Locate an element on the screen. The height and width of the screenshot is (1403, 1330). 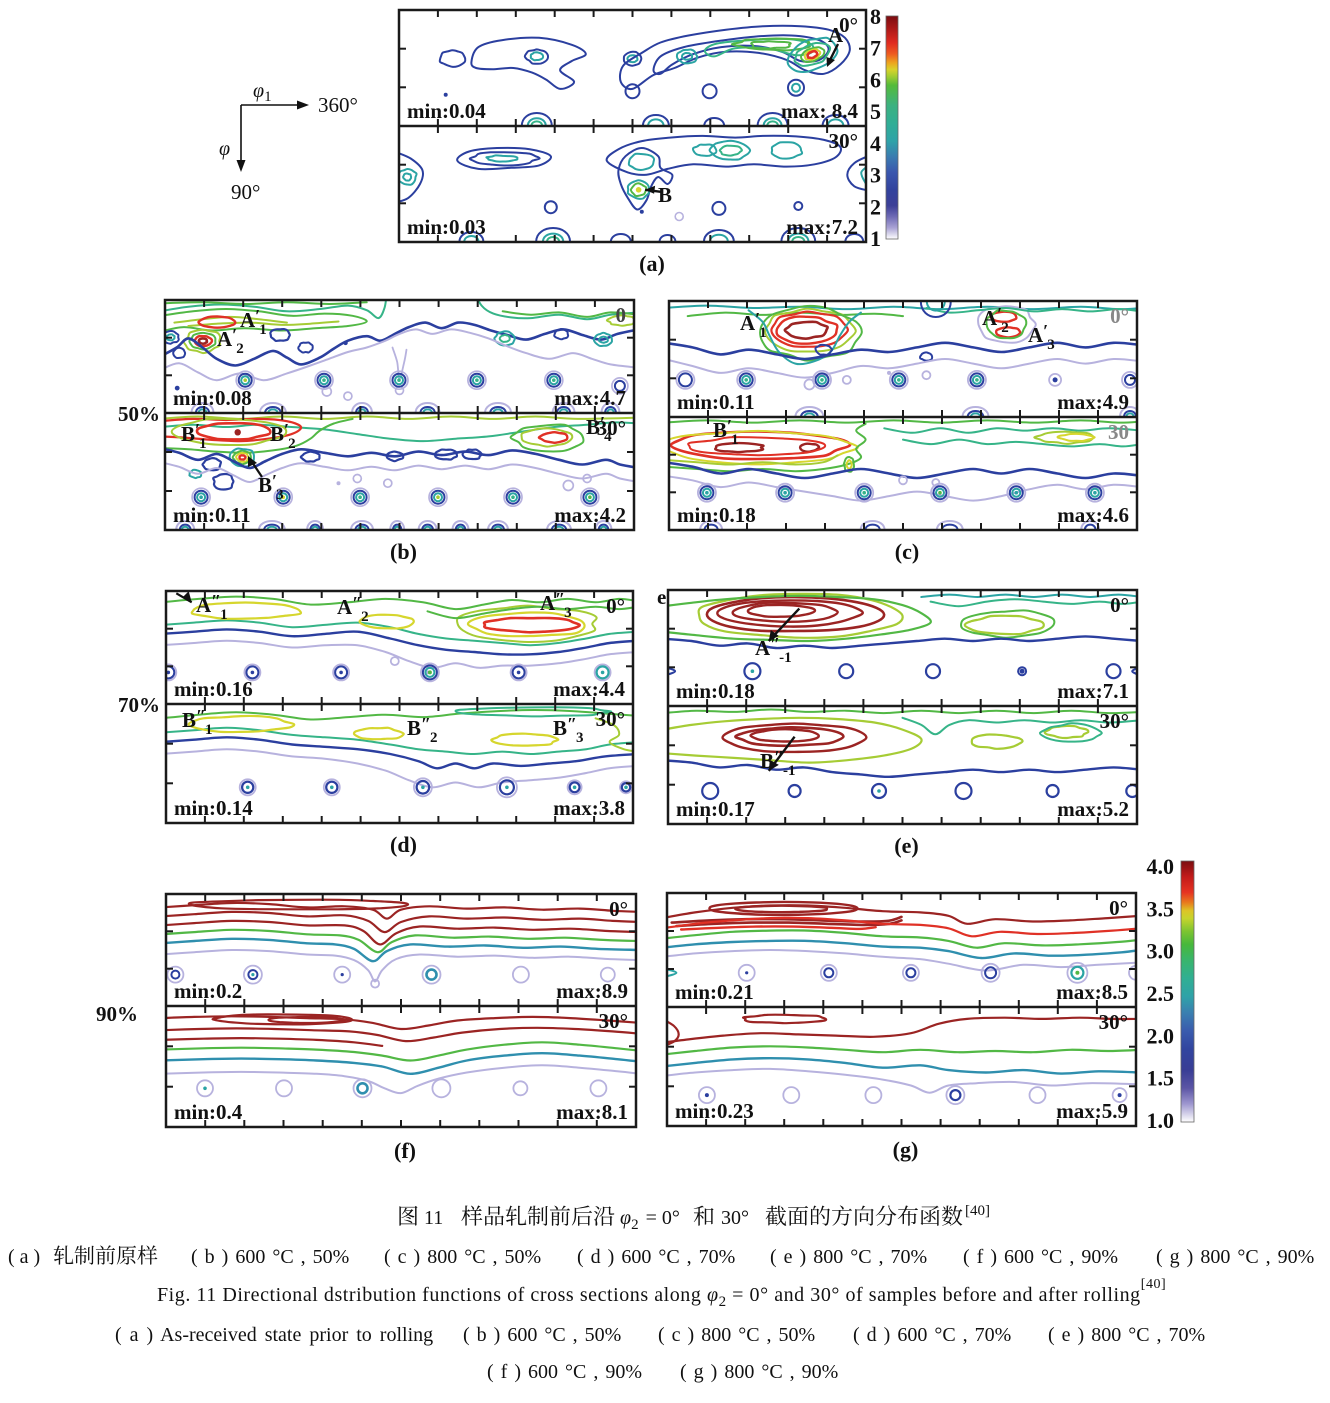
svg-text: 1 is located at coordinates (875, 238).